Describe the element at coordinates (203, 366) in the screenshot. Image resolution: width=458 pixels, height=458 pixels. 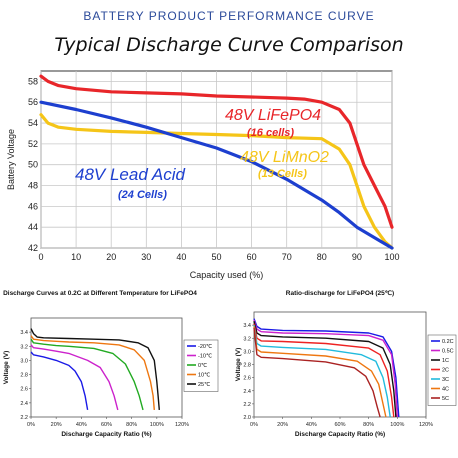
I see `legend-label-0: 0℃` at that location.